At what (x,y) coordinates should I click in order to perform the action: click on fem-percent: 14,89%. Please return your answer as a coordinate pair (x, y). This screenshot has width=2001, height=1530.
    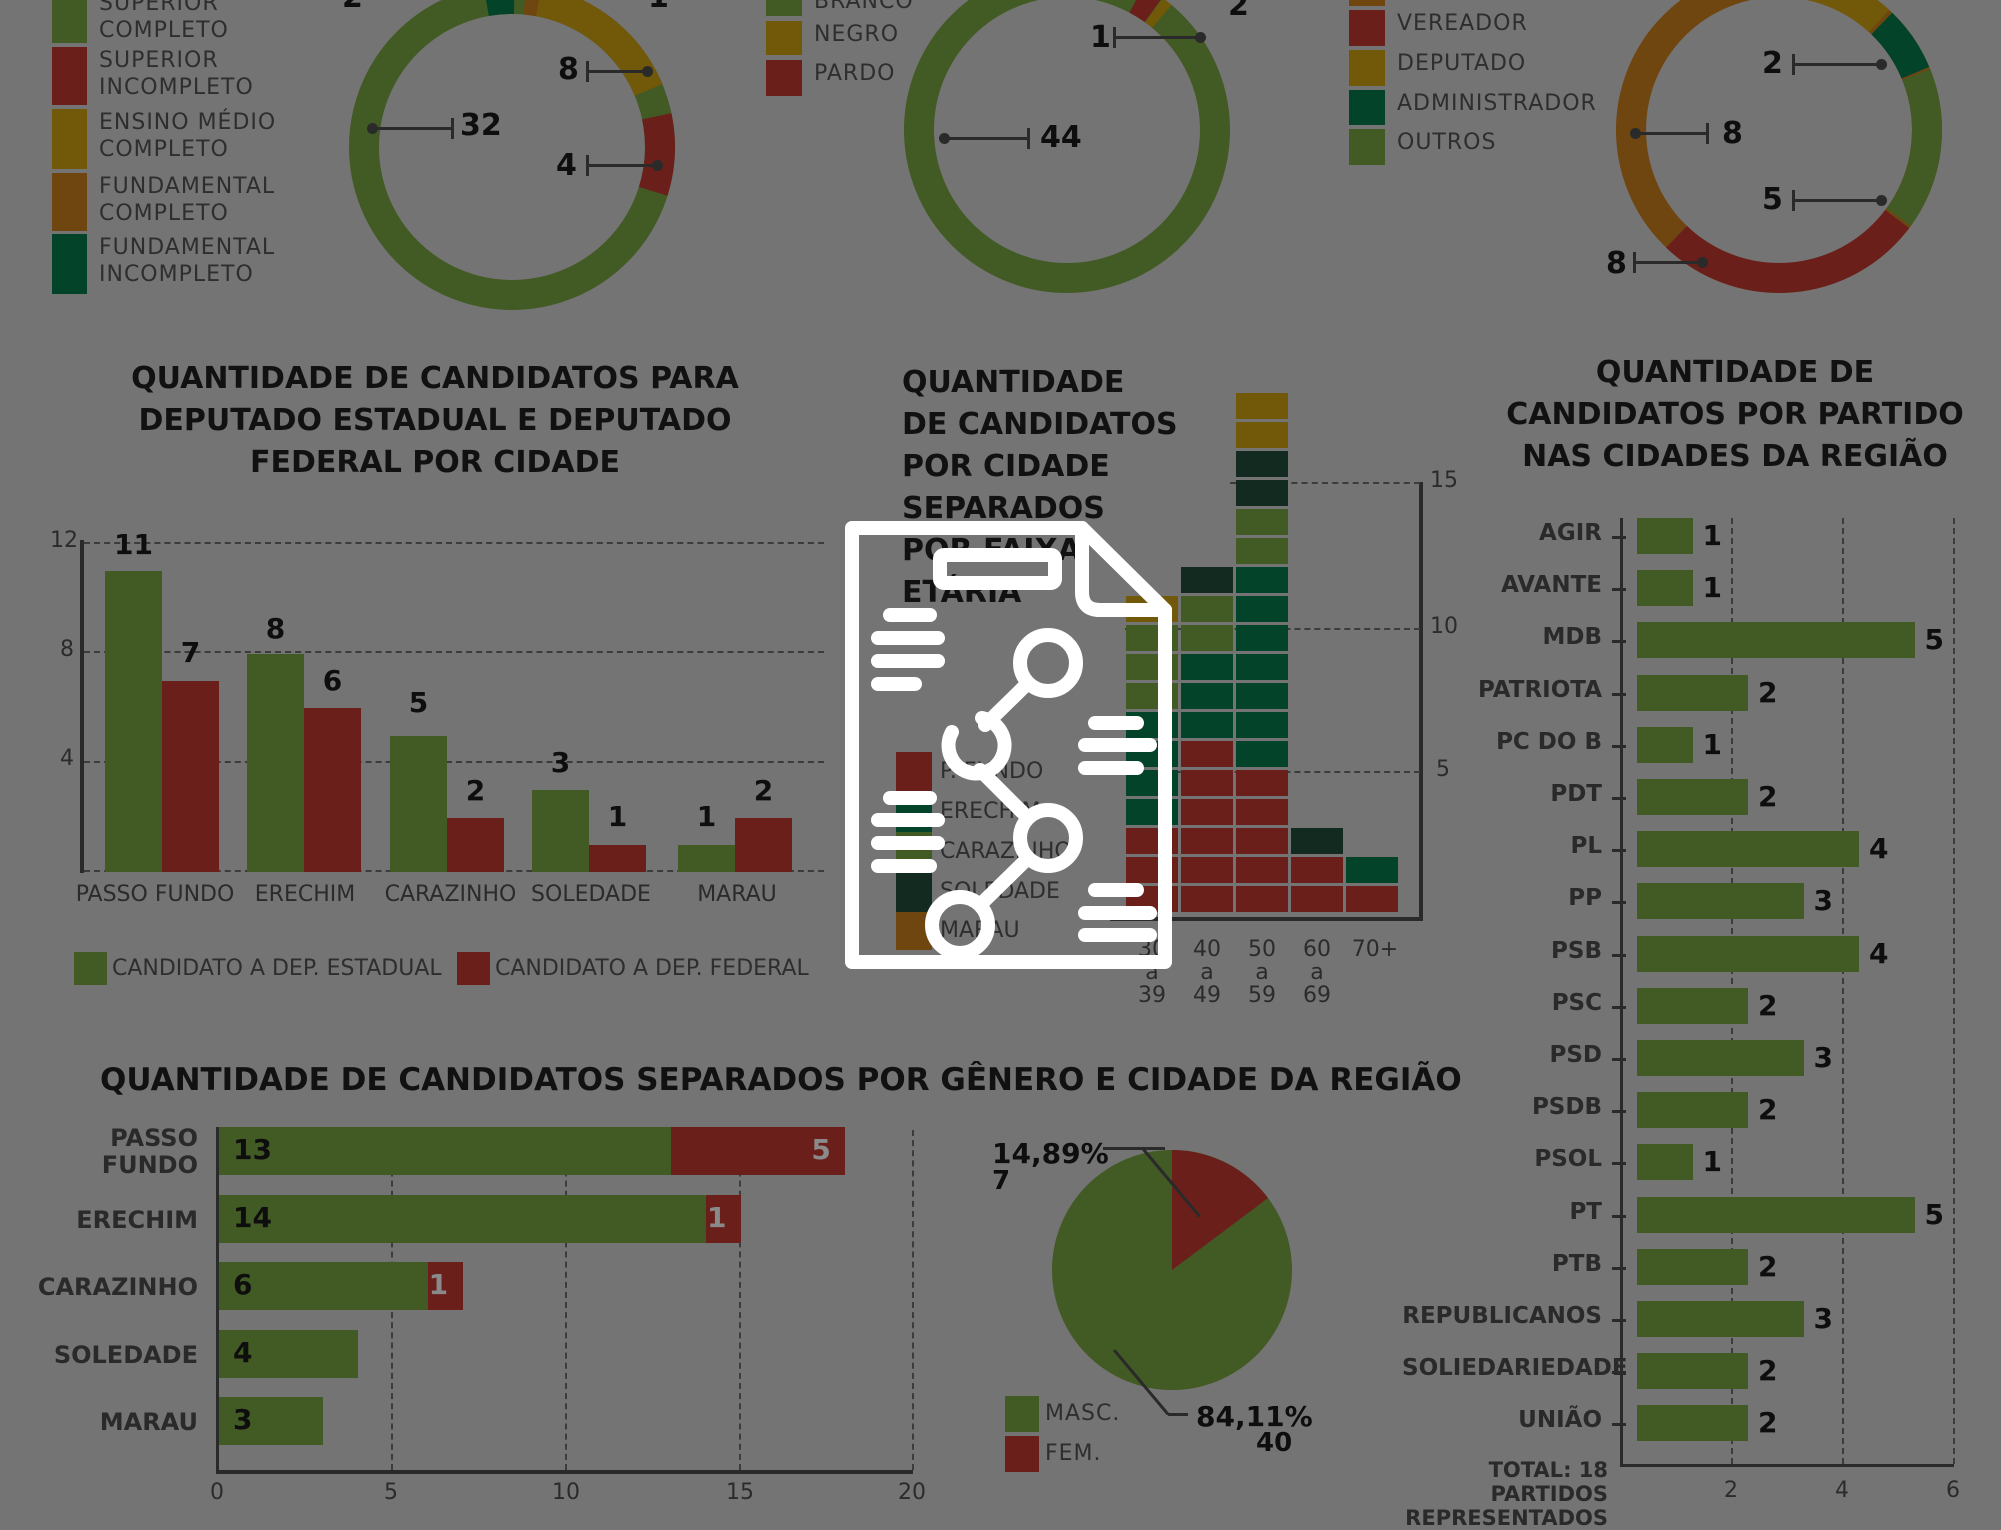
    Looking at the image, I should click on (1050, 1153).